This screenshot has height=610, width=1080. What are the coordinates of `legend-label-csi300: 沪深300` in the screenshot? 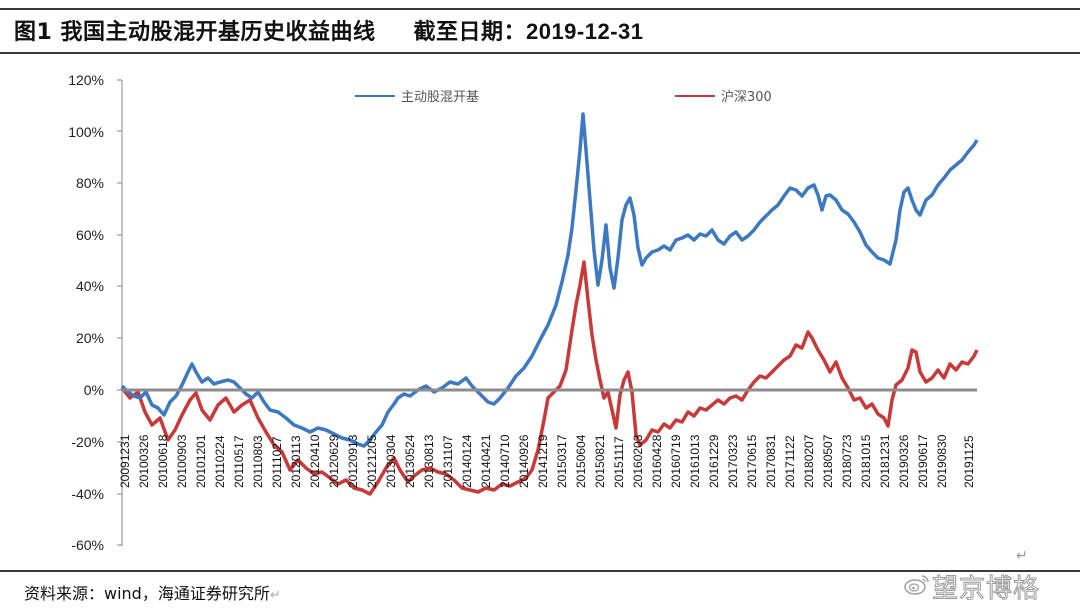 It's located at (746, 97).